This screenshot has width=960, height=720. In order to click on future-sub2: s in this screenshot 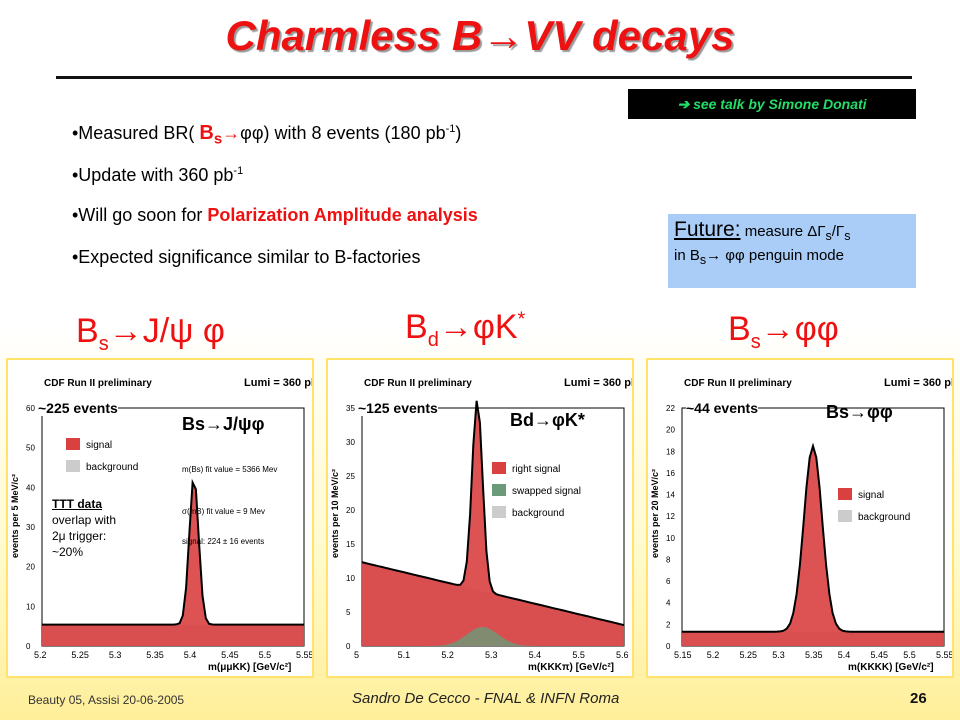, I will do `click(847, 236)`.